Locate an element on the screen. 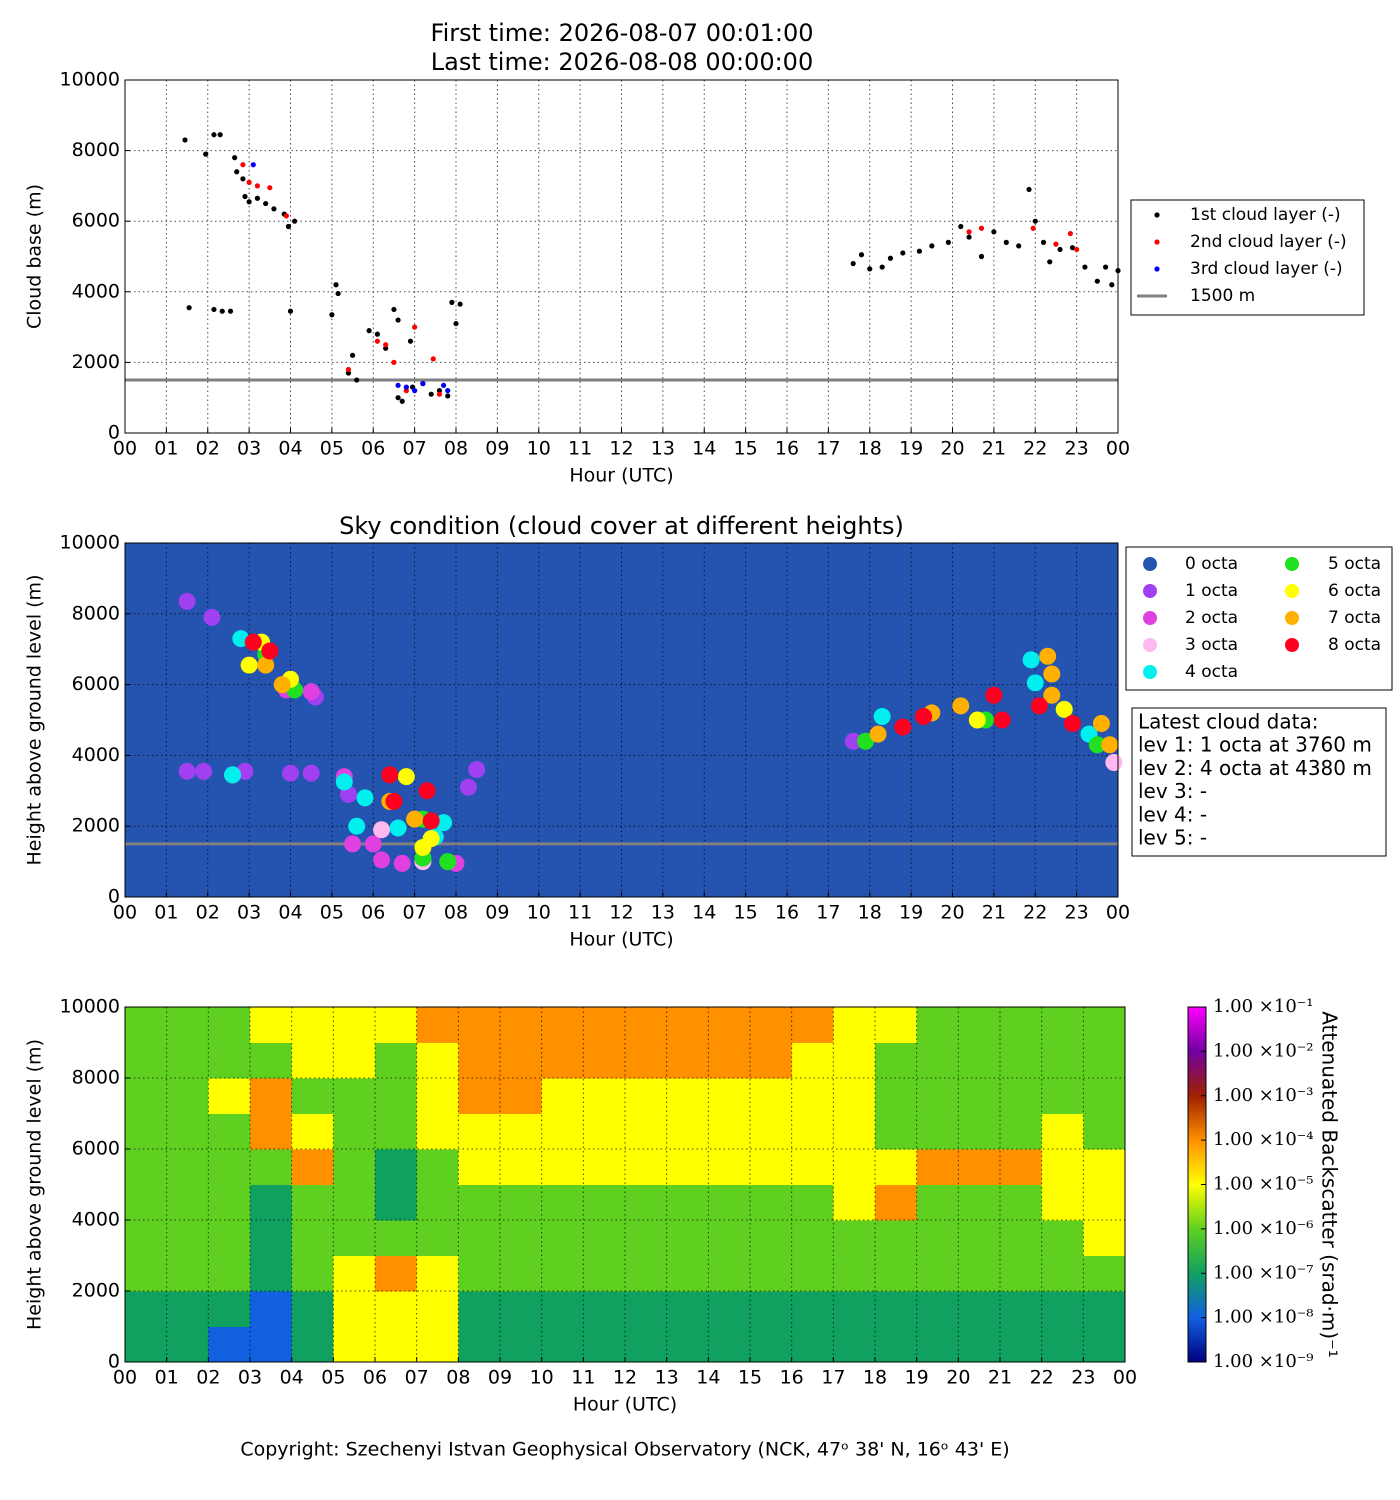 This screenshot has width=1400, height=1500. legend-label: 6 octa is located at coordinates (1354, 591).